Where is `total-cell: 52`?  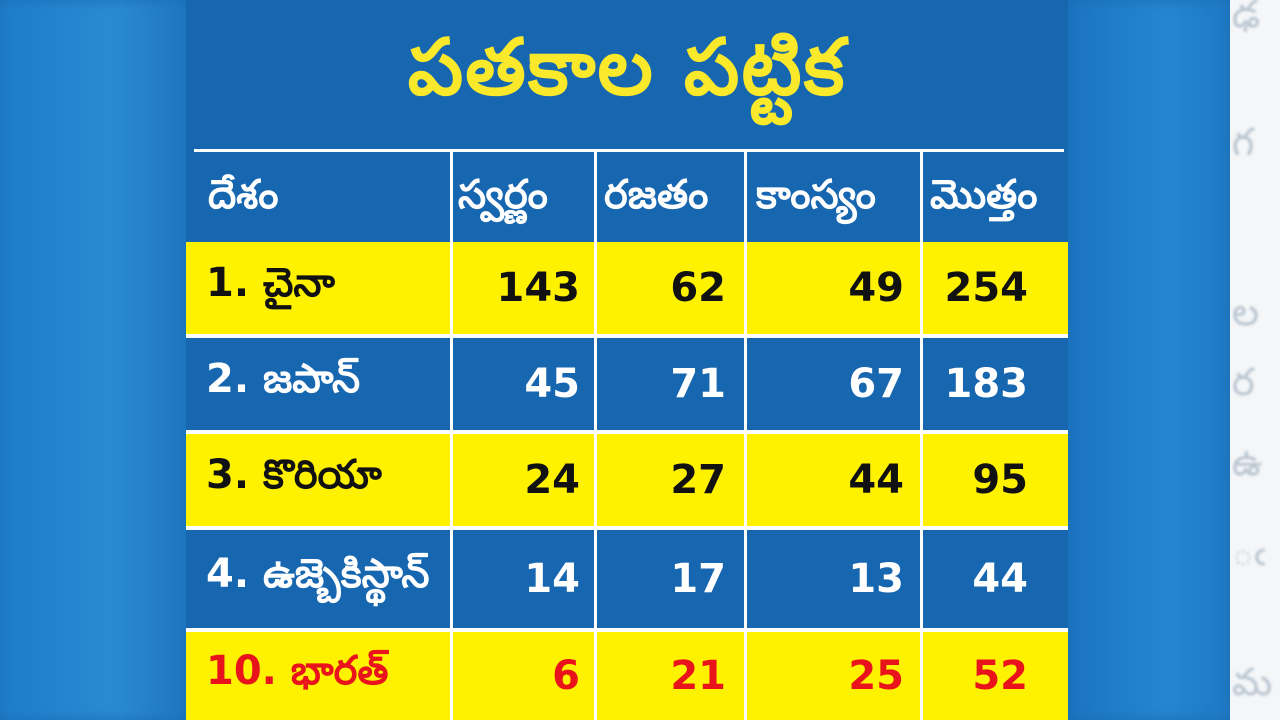 total-cell: 52 is located at coordinates (1000, 676).